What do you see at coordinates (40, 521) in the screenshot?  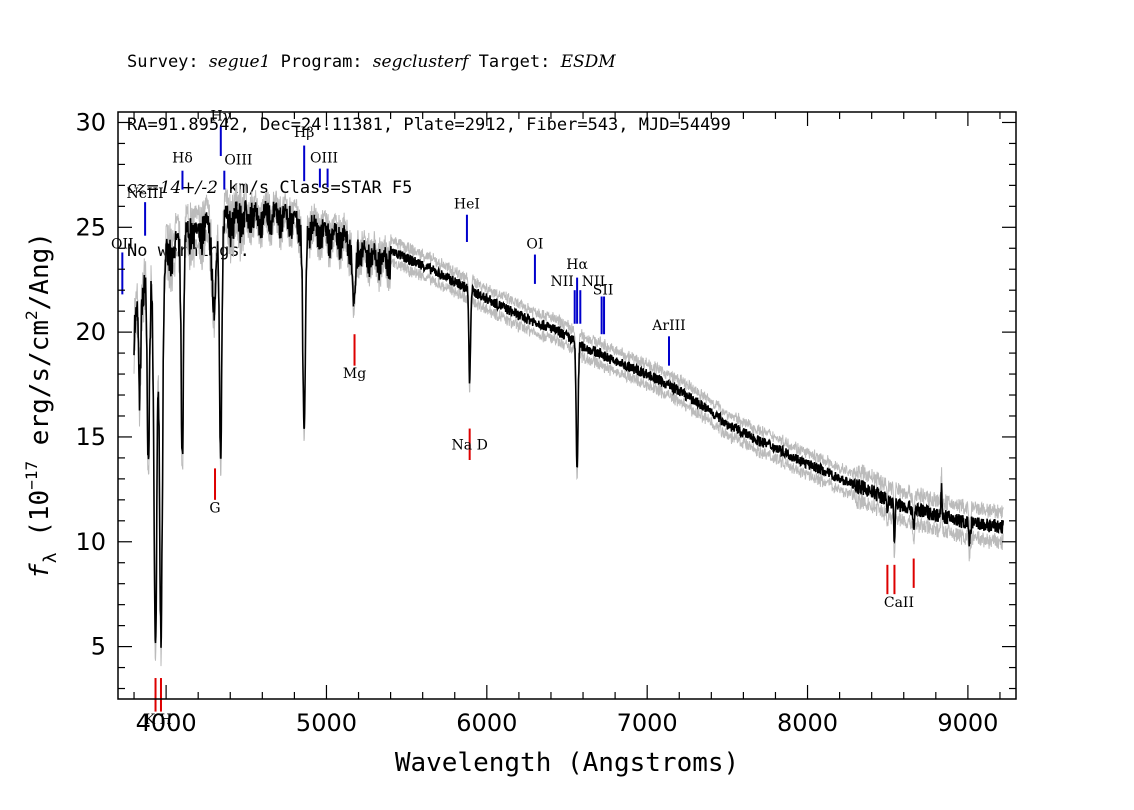 I see `y-axis-label-part: (10` at bounding box center [40, 521].